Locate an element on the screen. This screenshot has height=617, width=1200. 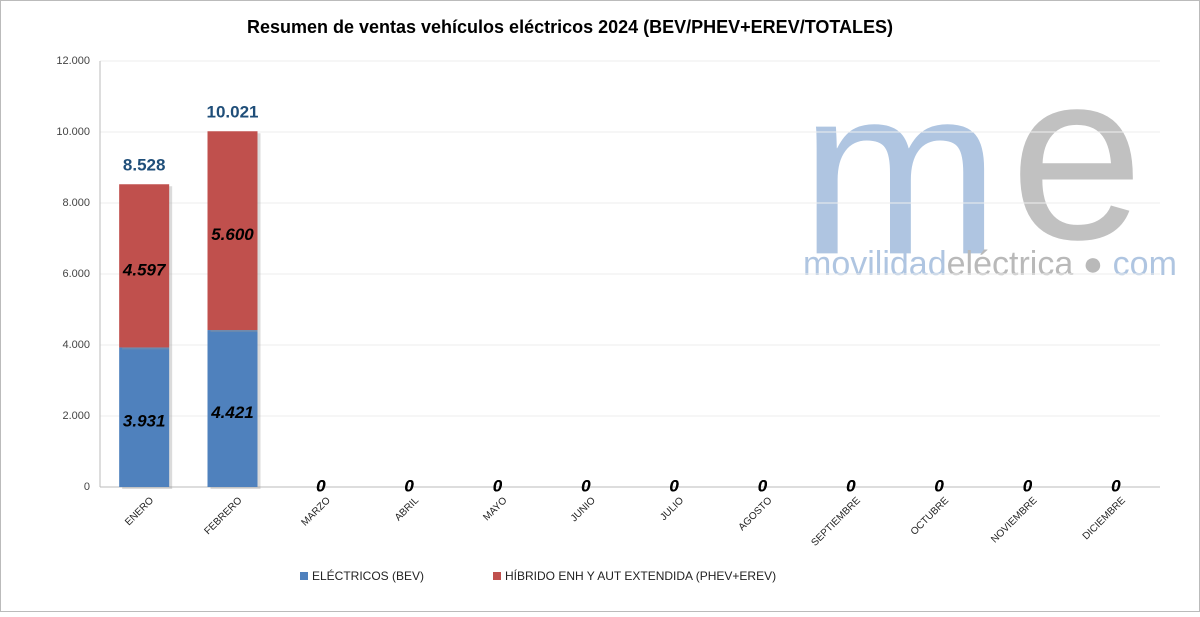
bar-value-label: 4.597 is located at coordinates (144, 269).